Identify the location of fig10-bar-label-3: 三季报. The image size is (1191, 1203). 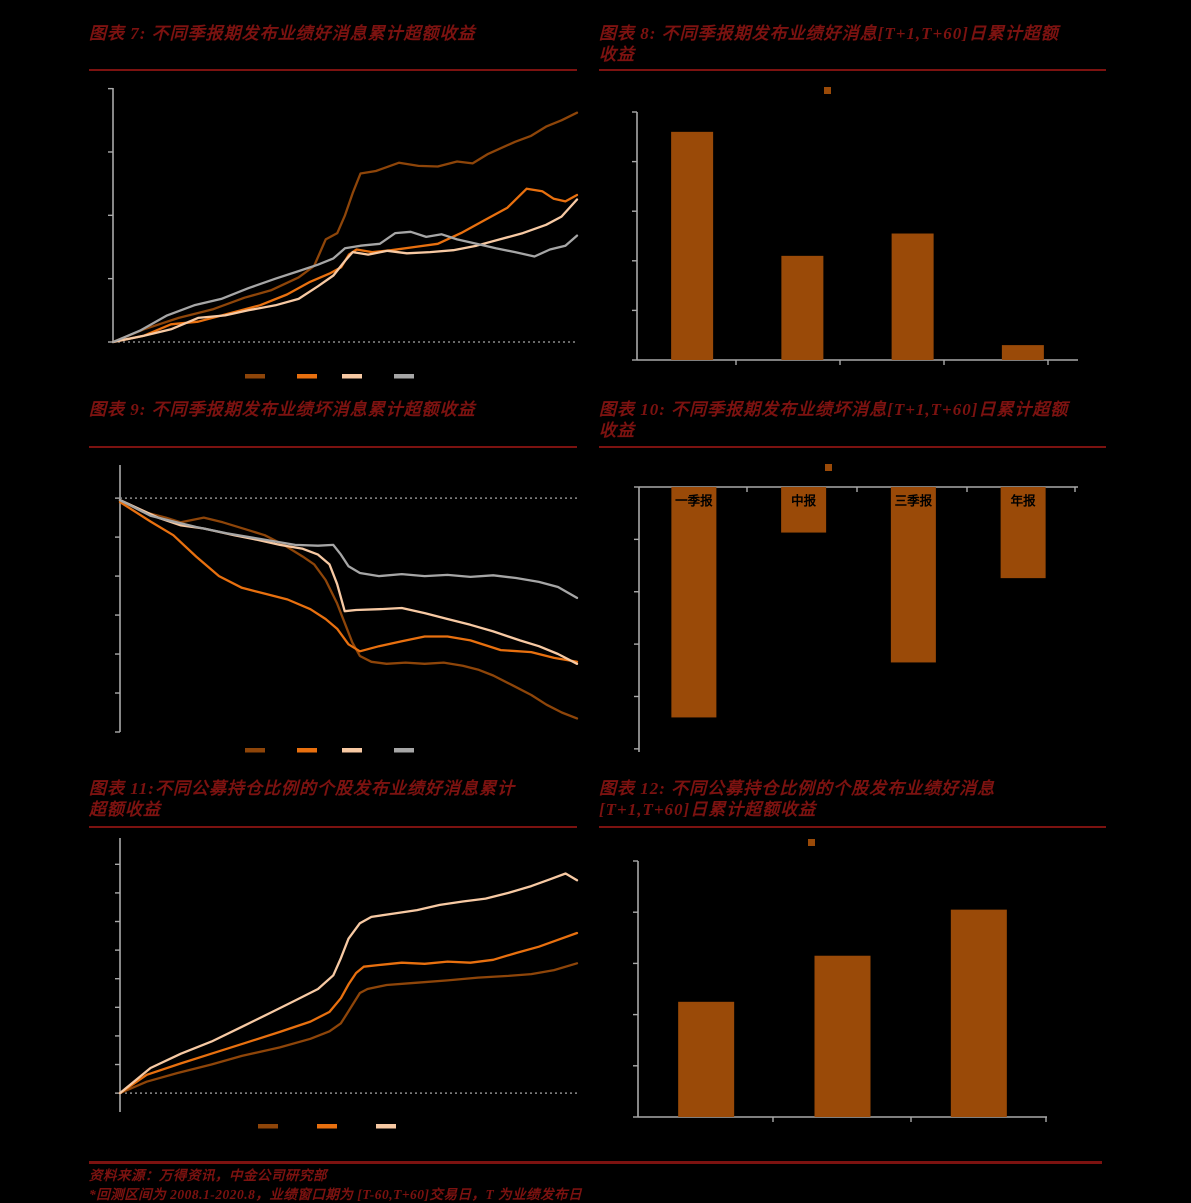
(914, 500).